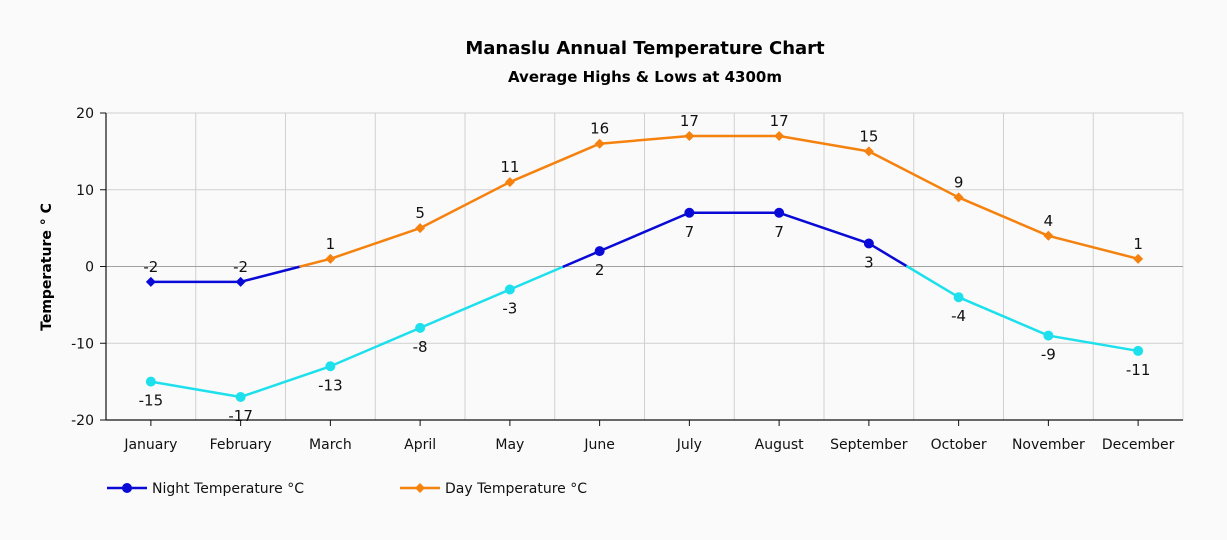  Describe the element at coordinates (420, 347) in the screenshot. I see `data-label: -8` at that location.